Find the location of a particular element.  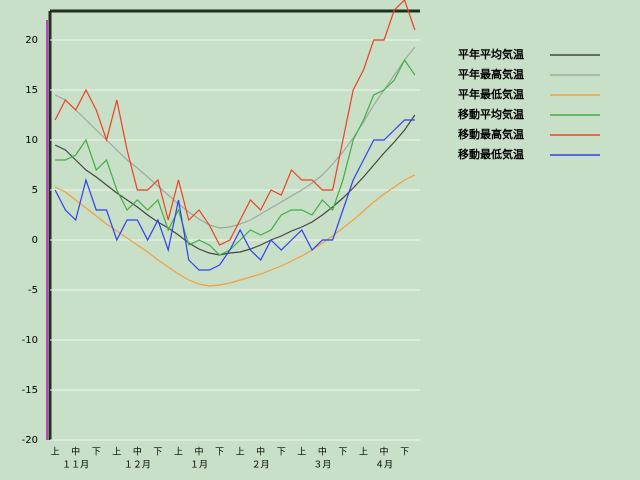

legend-label: 平年平均気温 is located at coordinates (491, 54).